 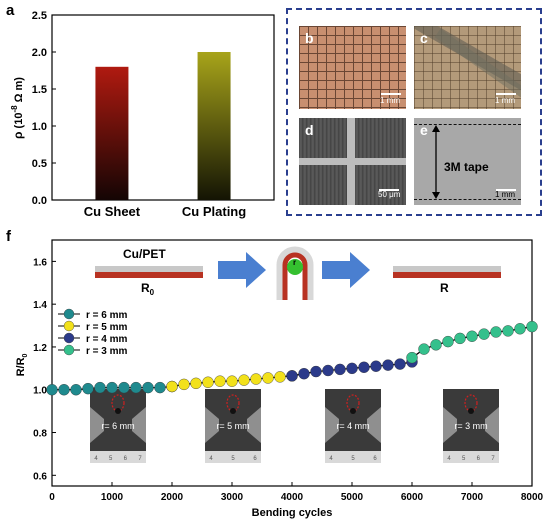 What do you see at coordinates (447, 269) in the screenshot?
I see `pet-strip-final` at bounding box center [447, 269].